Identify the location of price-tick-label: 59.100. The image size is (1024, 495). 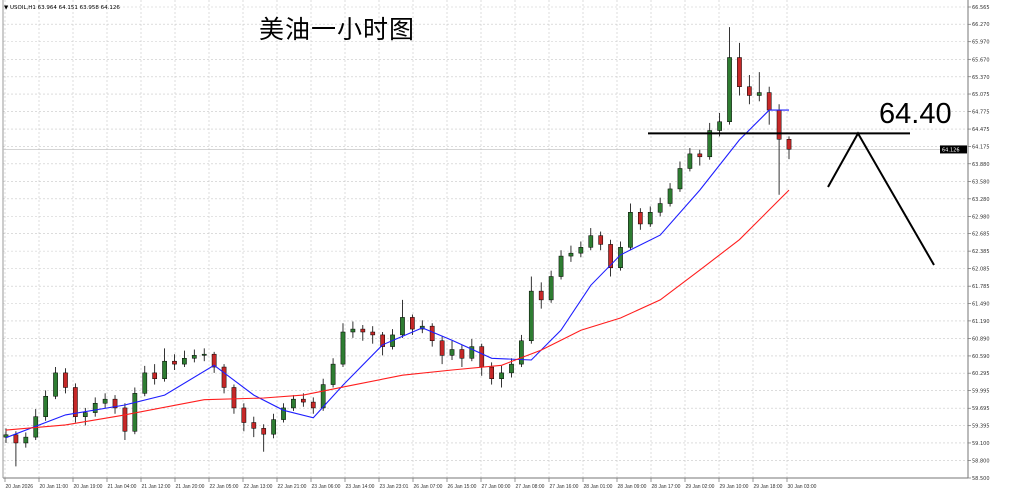
(981, 444).